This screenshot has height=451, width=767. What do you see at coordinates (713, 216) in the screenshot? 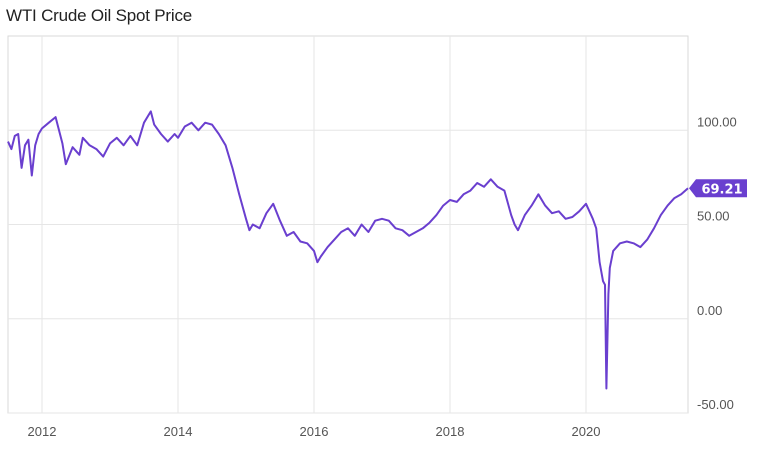
I see `y-tick-label: 50.00` at bounding box center [713, 216].